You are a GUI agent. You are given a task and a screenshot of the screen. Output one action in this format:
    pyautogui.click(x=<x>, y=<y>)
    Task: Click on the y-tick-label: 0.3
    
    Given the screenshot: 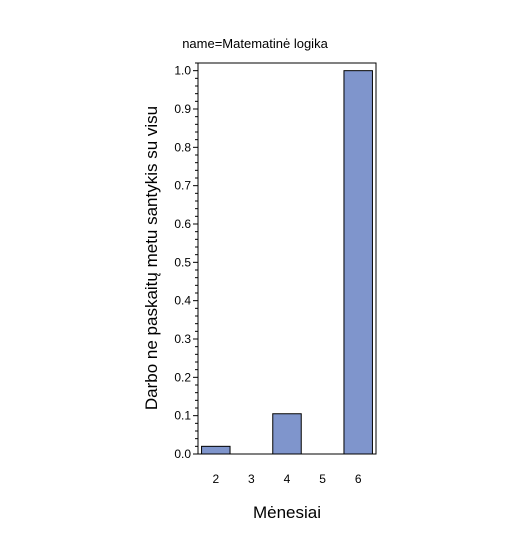 What is the action you would take?
    pyautogui.click(x=182, y=339)
    